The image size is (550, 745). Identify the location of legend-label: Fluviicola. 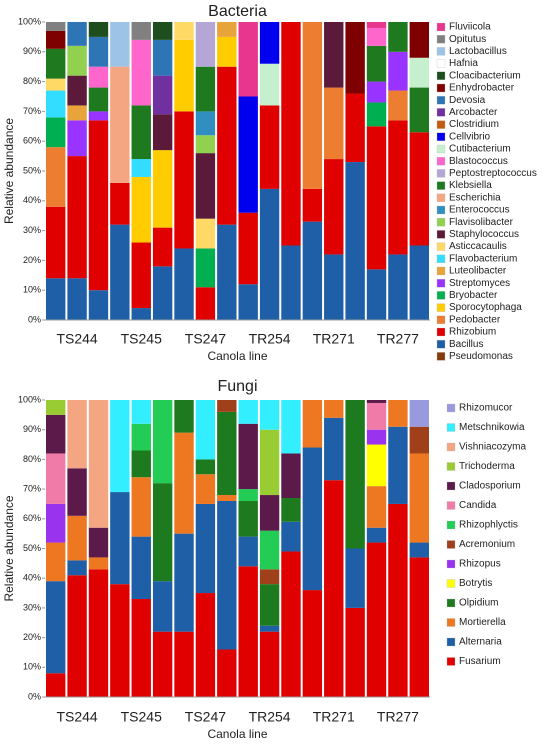
(470, 27).